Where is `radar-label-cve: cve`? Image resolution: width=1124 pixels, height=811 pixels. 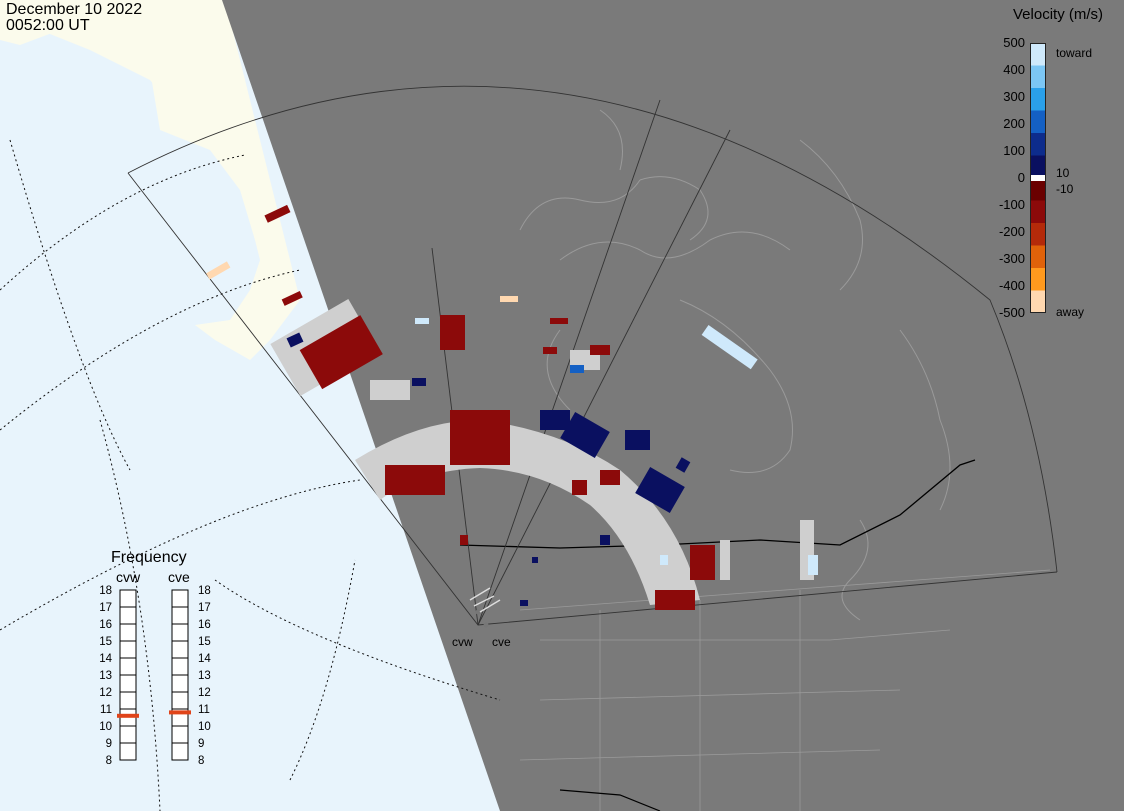 radar-label-cve: cve is located at coordinates (179, 577).